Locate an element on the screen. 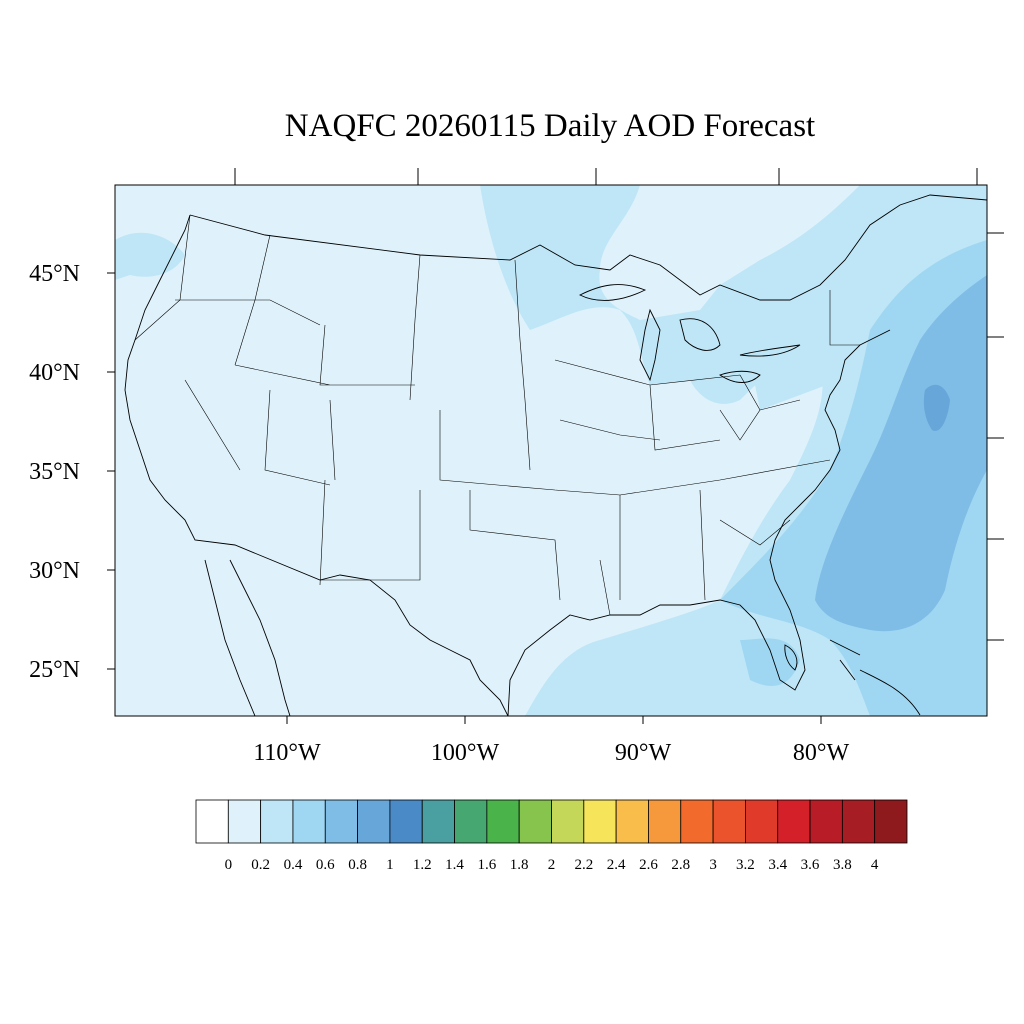 The height and width of the screenshot is (1024, 1024). lon-label-80w: 80°W is located at coordinates (821, 753).